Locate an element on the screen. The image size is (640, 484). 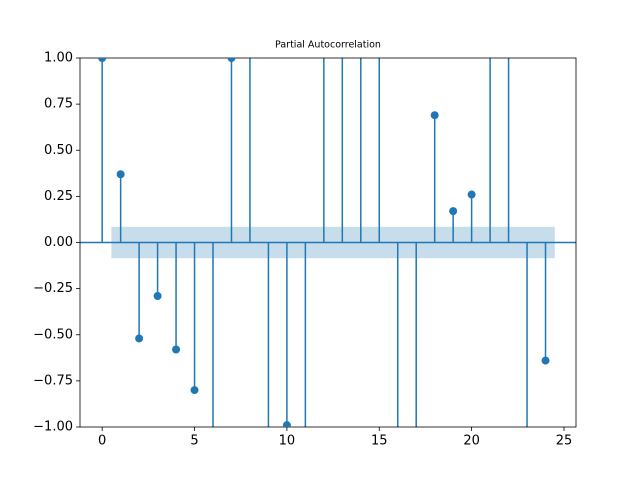
x-tick-label: 20 is located at coordinates (471, 441).